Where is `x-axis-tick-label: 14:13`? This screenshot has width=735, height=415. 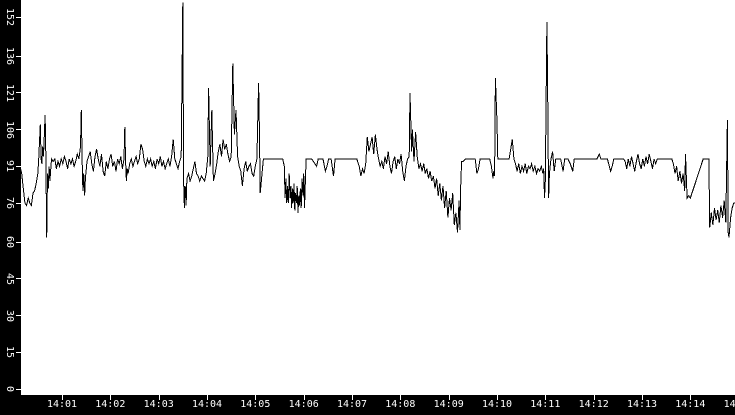 x-axis-tick-label: 14:13 is located at coordinates (642, 404).